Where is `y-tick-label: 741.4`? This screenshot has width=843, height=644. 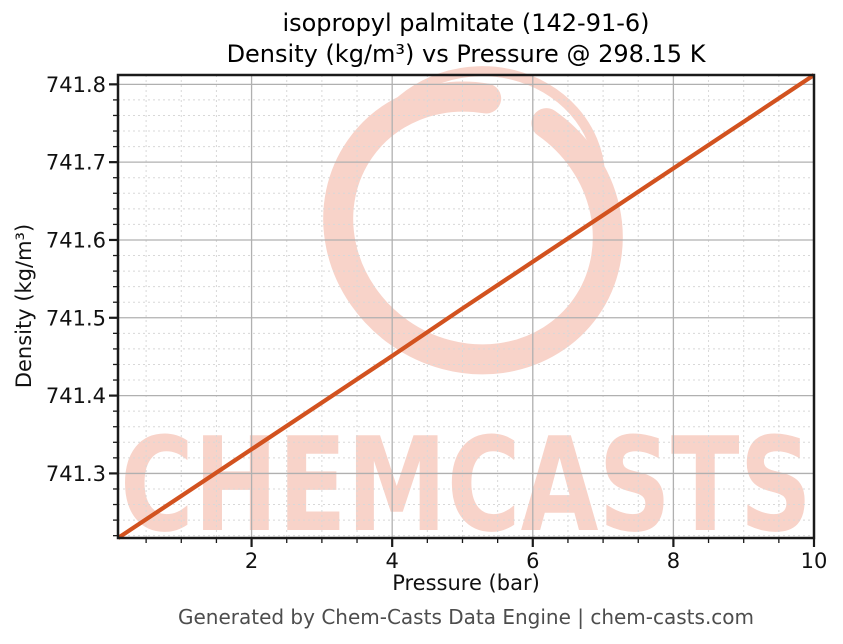
y-tick-label: 741.4 is located at coordinates (76, 396).